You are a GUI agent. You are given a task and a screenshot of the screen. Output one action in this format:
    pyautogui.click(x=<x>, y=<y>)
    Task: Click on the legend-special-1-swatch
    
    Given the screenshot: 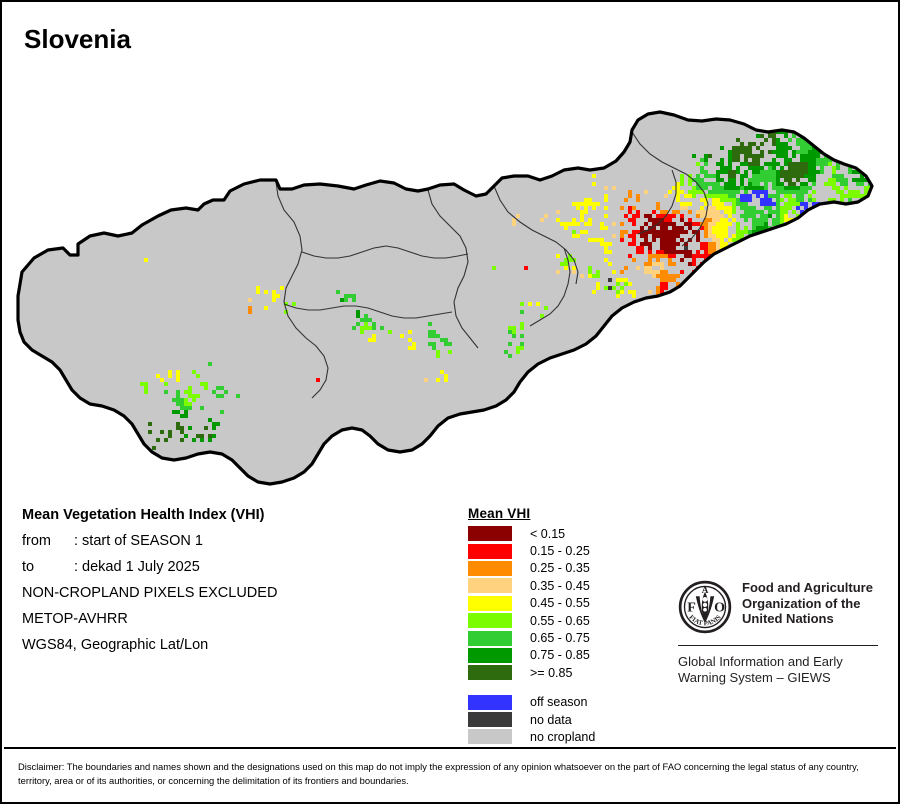 What is the action you would take?
    pyautogui.click(x=490, y=720)
    